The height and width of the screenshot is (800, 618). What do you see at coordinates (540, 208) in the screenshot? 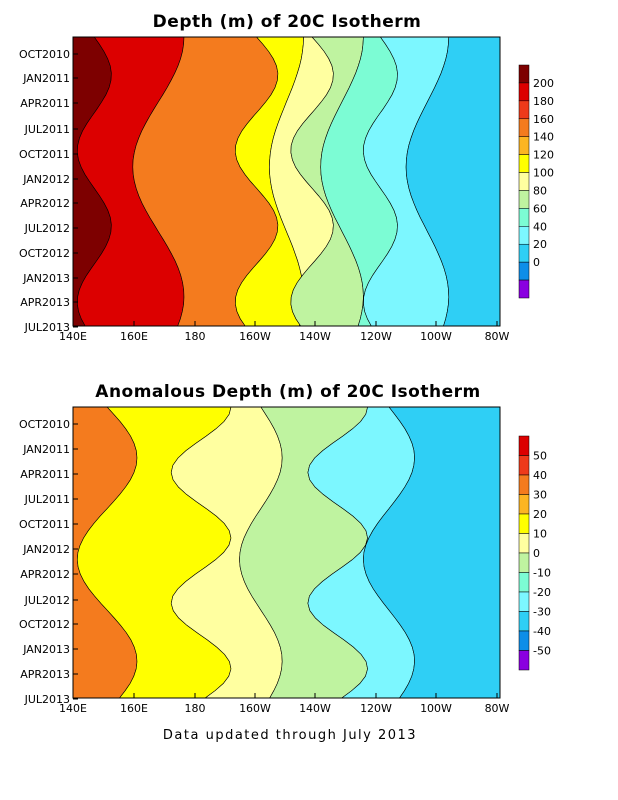
I see `colorbar-label: 60` at bounding box center [540, 208].